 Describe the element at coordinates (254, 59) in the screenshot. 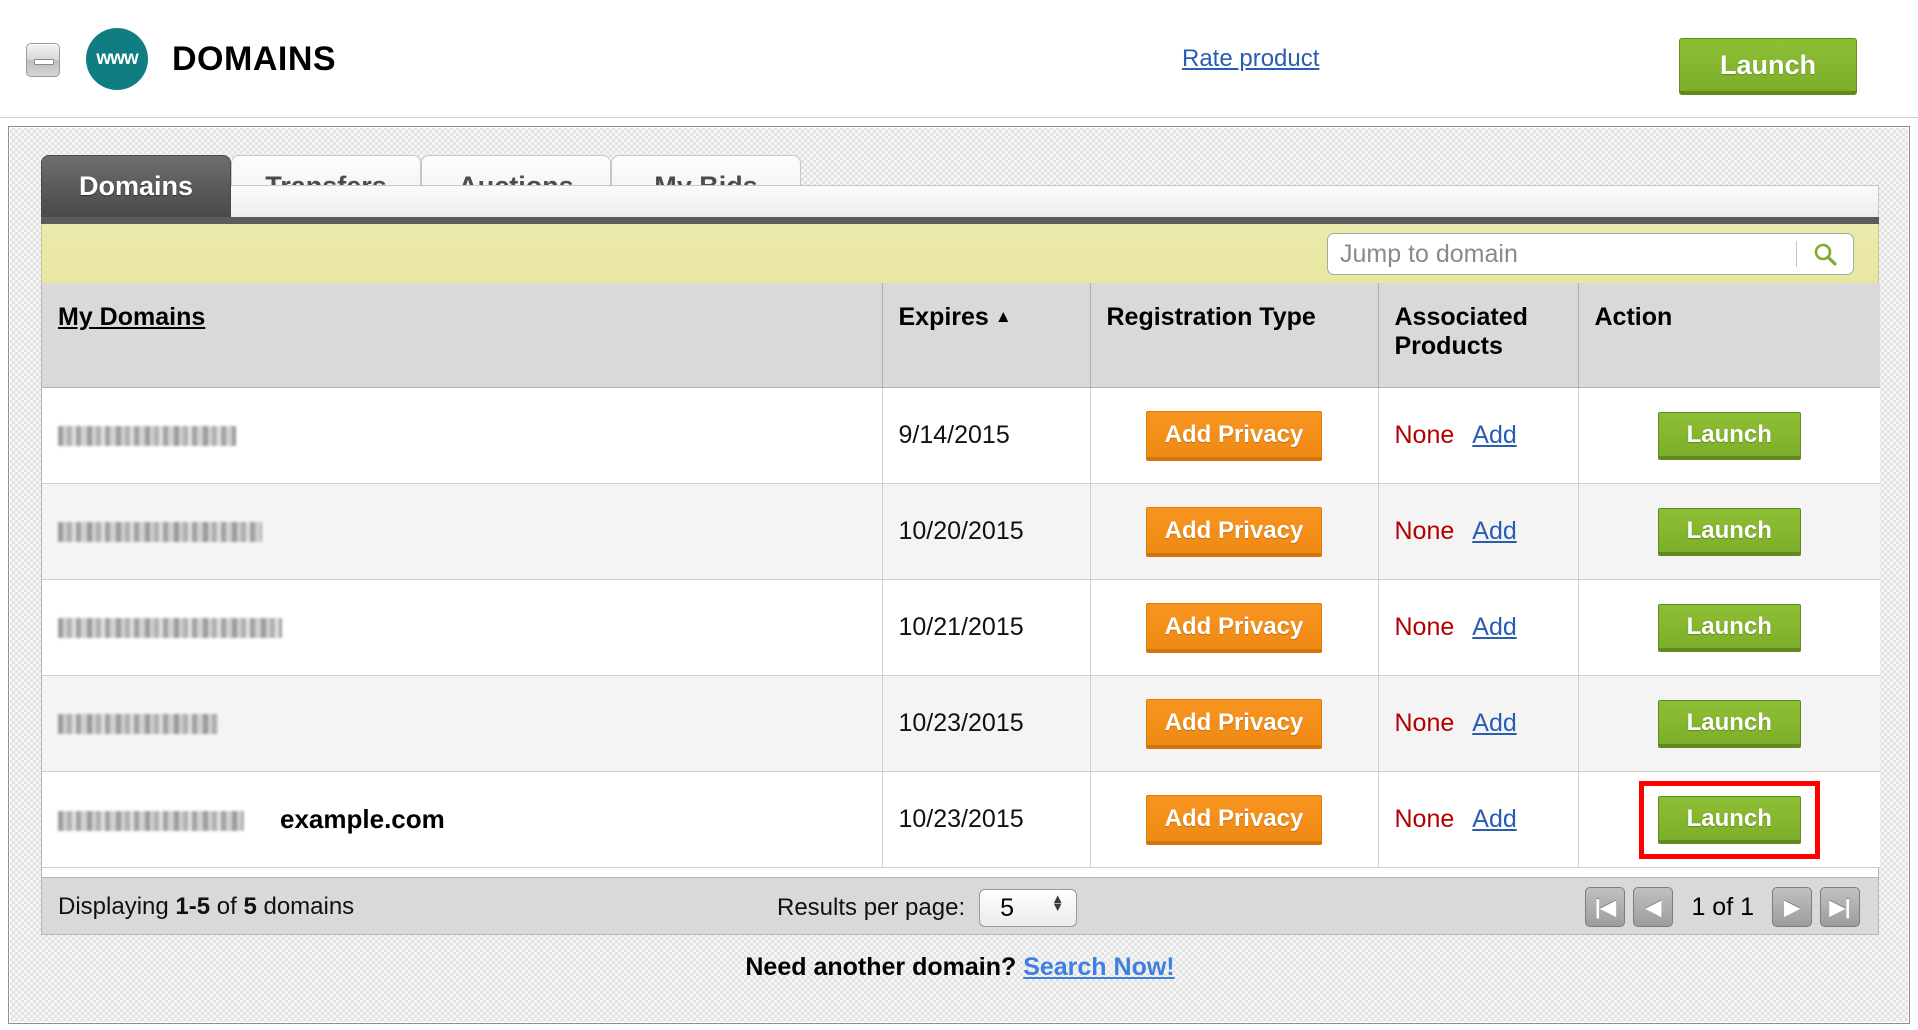

I see `page-title: DOMAINS` at that location.